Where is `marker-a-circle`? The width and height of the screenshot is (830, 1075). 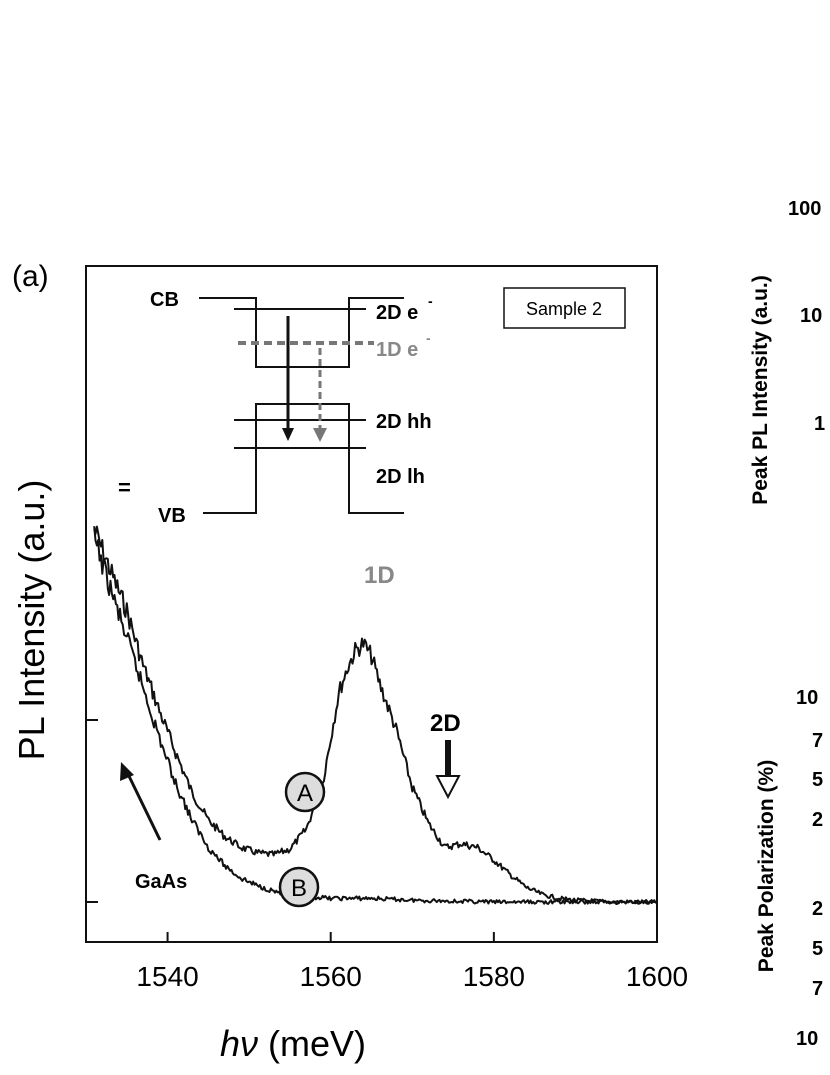 marker-a-circle is located at coordinates (305, 792).